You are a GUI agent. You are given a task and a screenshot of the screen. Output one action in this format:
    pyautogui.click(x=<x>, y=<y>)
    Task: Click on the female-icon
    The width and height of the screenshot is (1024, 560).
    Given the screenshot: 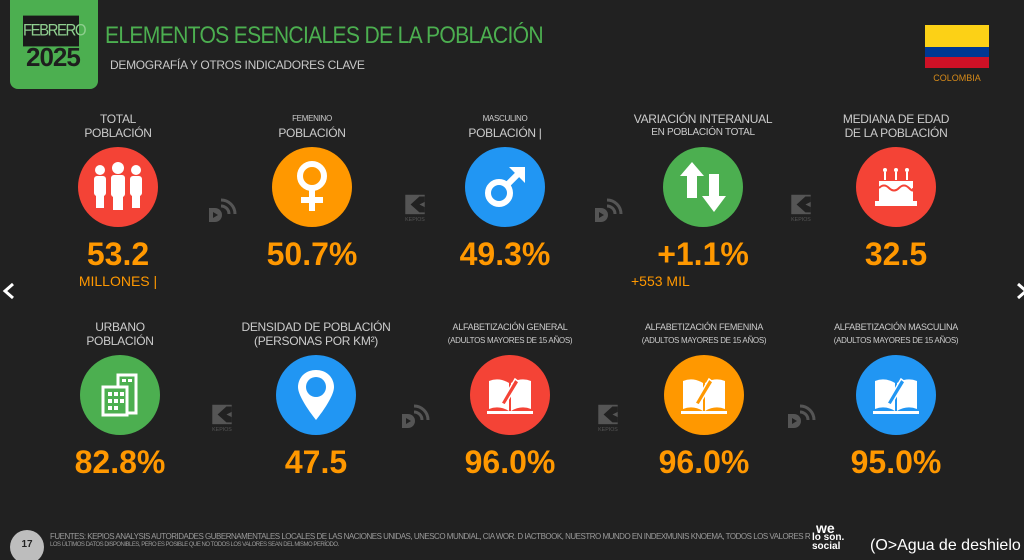 What is the action you would take?
    pyautogui.click(x=312, y=187)
    